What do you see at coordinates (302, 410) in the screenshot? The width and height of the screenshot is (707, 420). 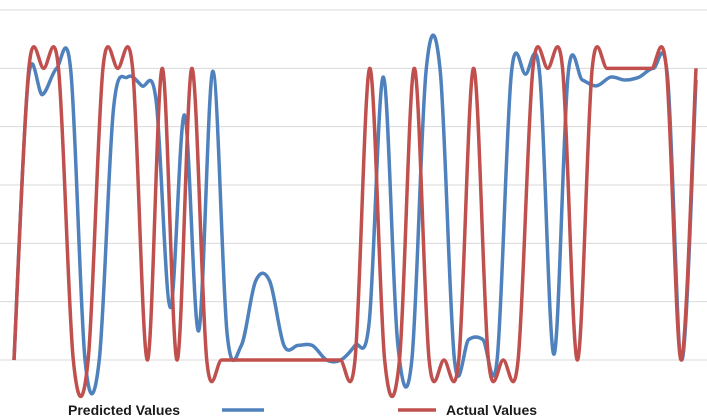 I see `legend: Predicted Values Actual Values` at bounding box center [302, 410].